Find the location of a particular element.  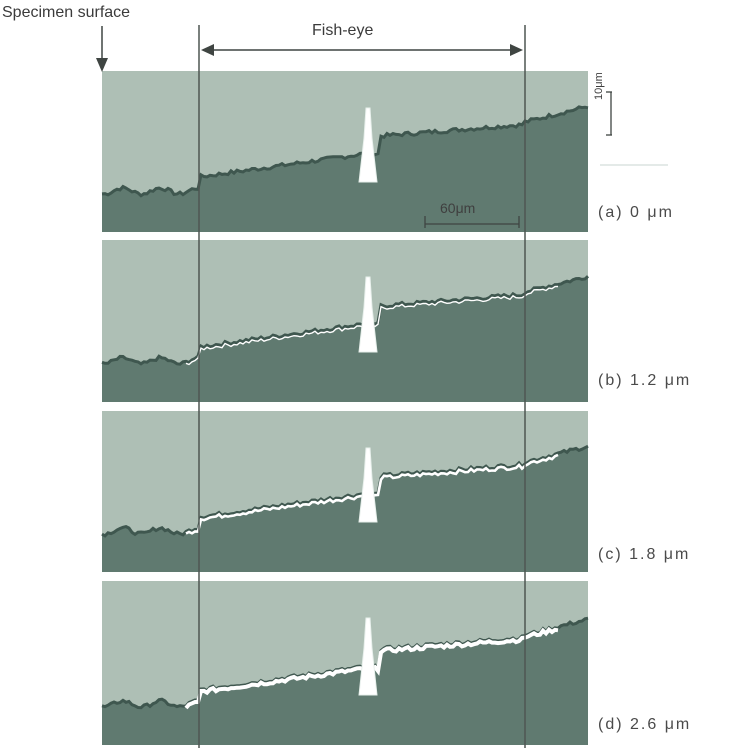

scale-60um-label: 60μm is located at coordinates (458, 208).